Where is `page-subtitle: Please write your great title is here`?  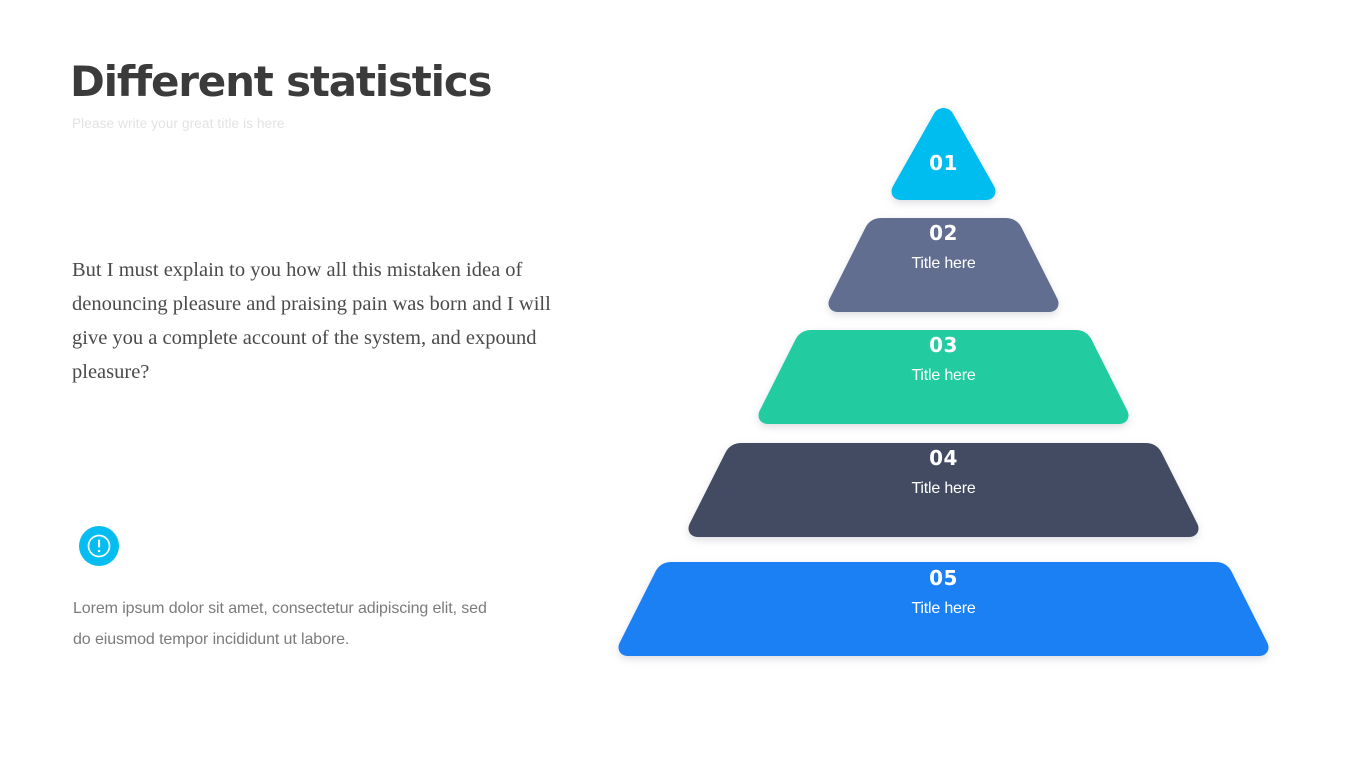
page-subtitle: Please write your great title is here is located at coordinates (178, 124).